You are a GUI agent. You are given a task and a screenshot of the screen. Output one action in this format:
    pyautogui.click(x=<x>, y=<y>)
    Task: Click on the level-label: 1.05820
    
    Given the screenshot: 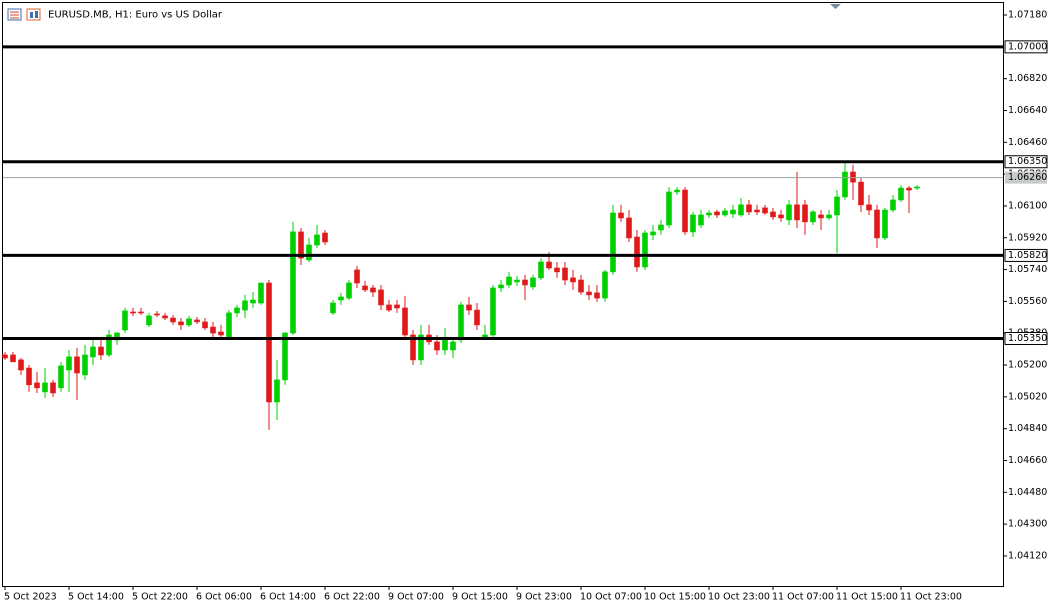 What is the action you would take?
    pyautogui.click(x=1027, y=255)
    